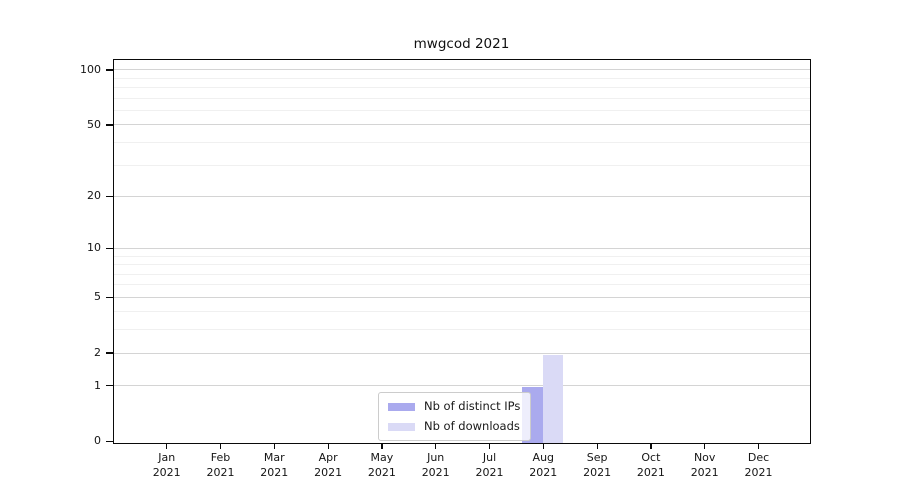 Image resolution: width=900 pixels, height=500 pixels. I want to click on x-tick-month: Jan, so click(167, 457).